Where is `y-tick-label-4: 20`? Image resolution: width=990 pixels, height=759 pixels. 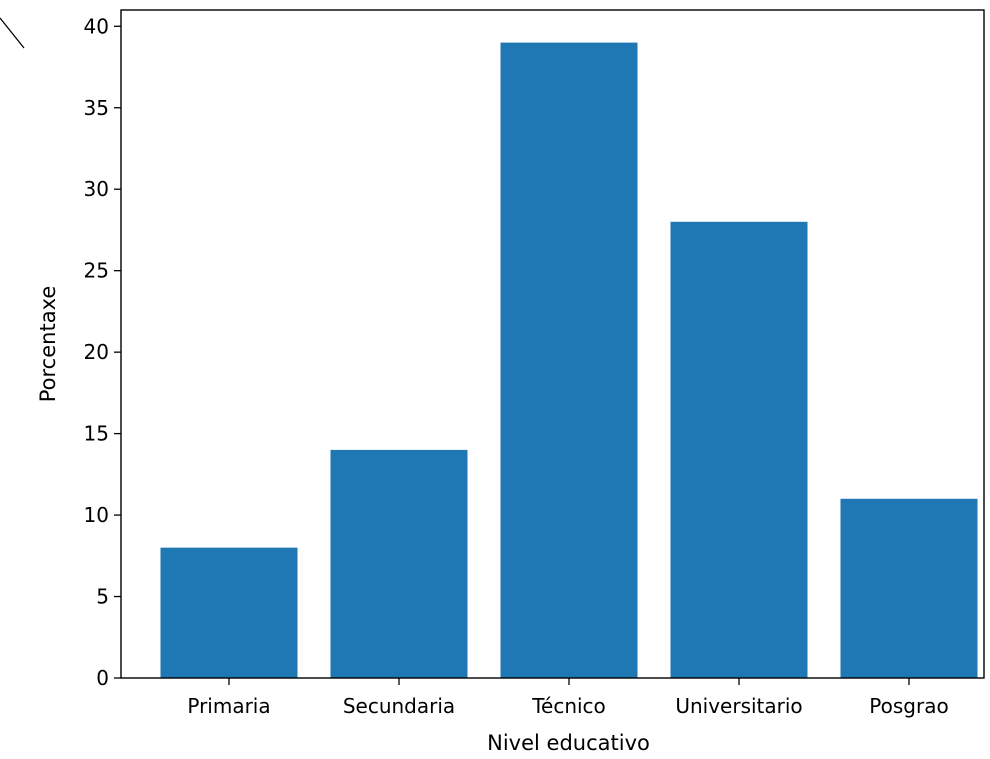
y-tick-label-4: 20 is located at coordinates (96, 352).